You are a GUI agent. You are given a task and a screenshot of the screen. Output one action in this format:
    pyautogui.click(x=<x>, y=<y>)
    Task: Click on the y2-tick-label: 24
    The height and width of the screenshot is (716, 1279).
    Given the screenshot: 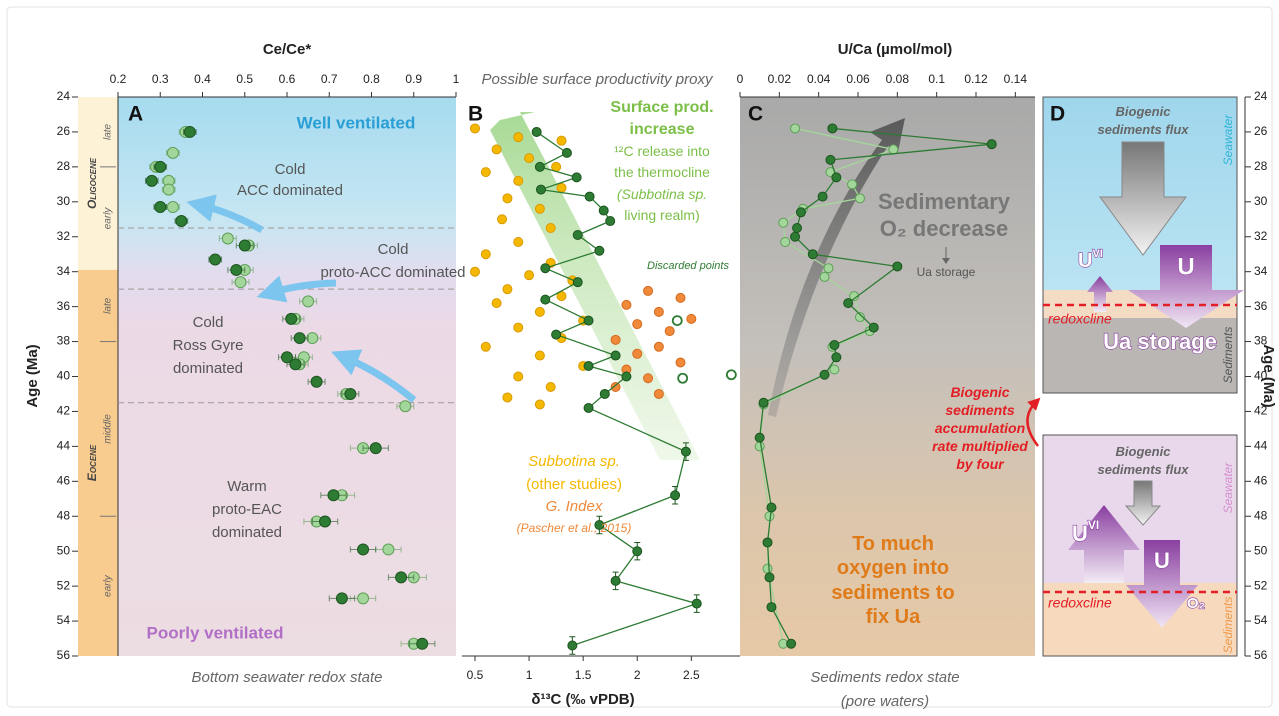 What is the action you would take?
    pyautogui.click(x=1261, y=96)
    